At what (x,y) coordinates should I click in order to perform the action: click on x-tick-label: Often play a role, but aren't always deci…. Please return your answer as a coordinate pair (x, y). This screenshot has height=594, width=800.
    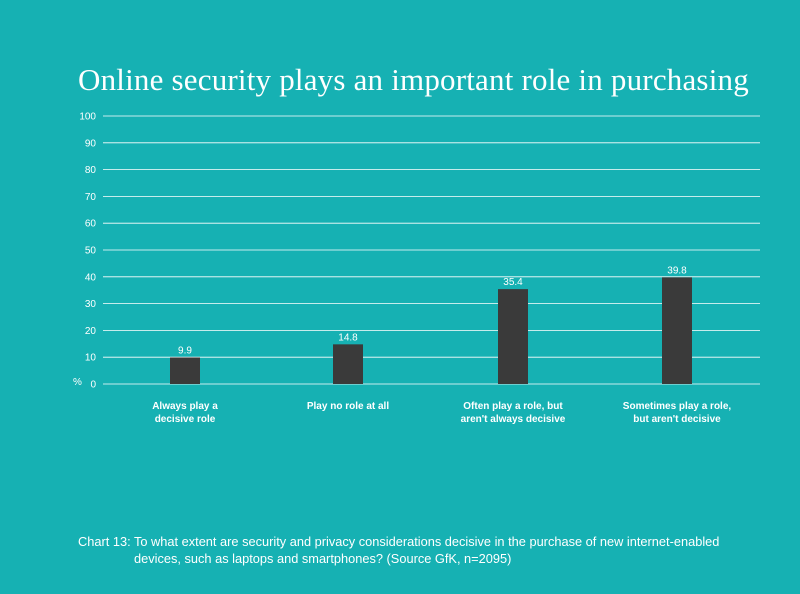
    Looking at the image, I should click on (513, 413).